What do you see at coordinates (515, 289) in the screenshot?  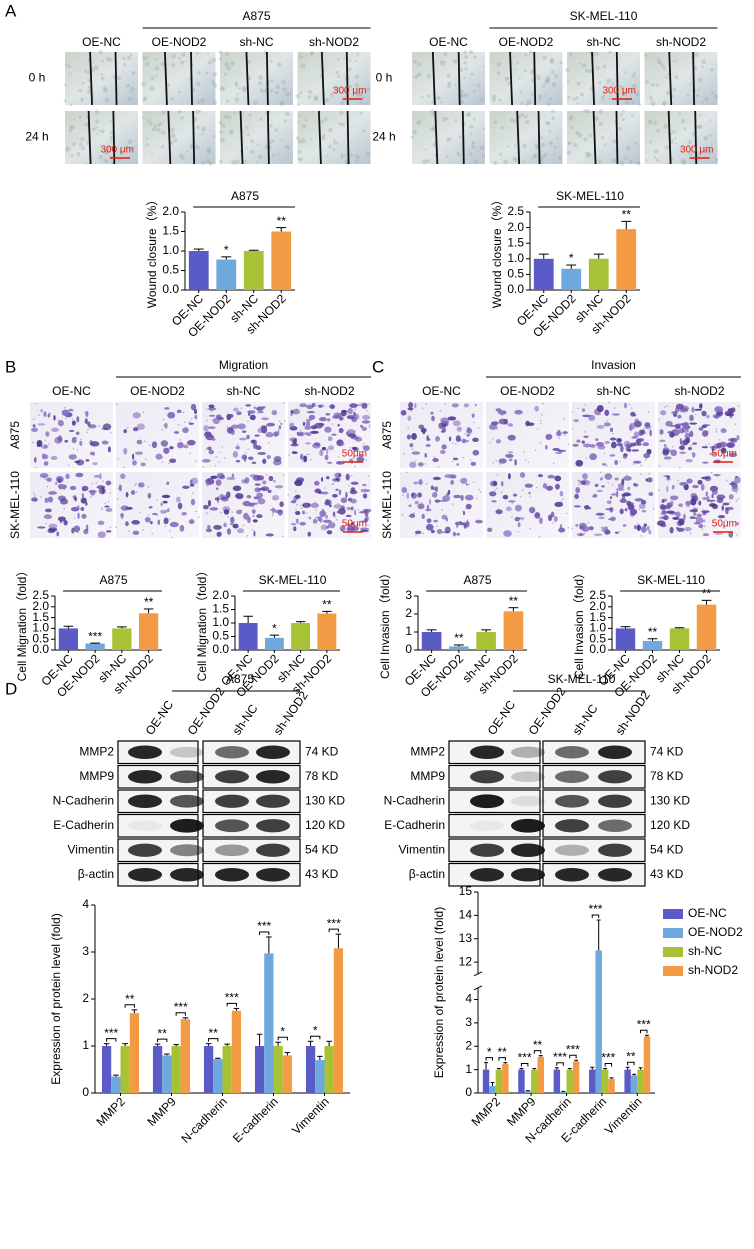 I see `y-tick-label: 0.0` at bounding box center [515, 289].